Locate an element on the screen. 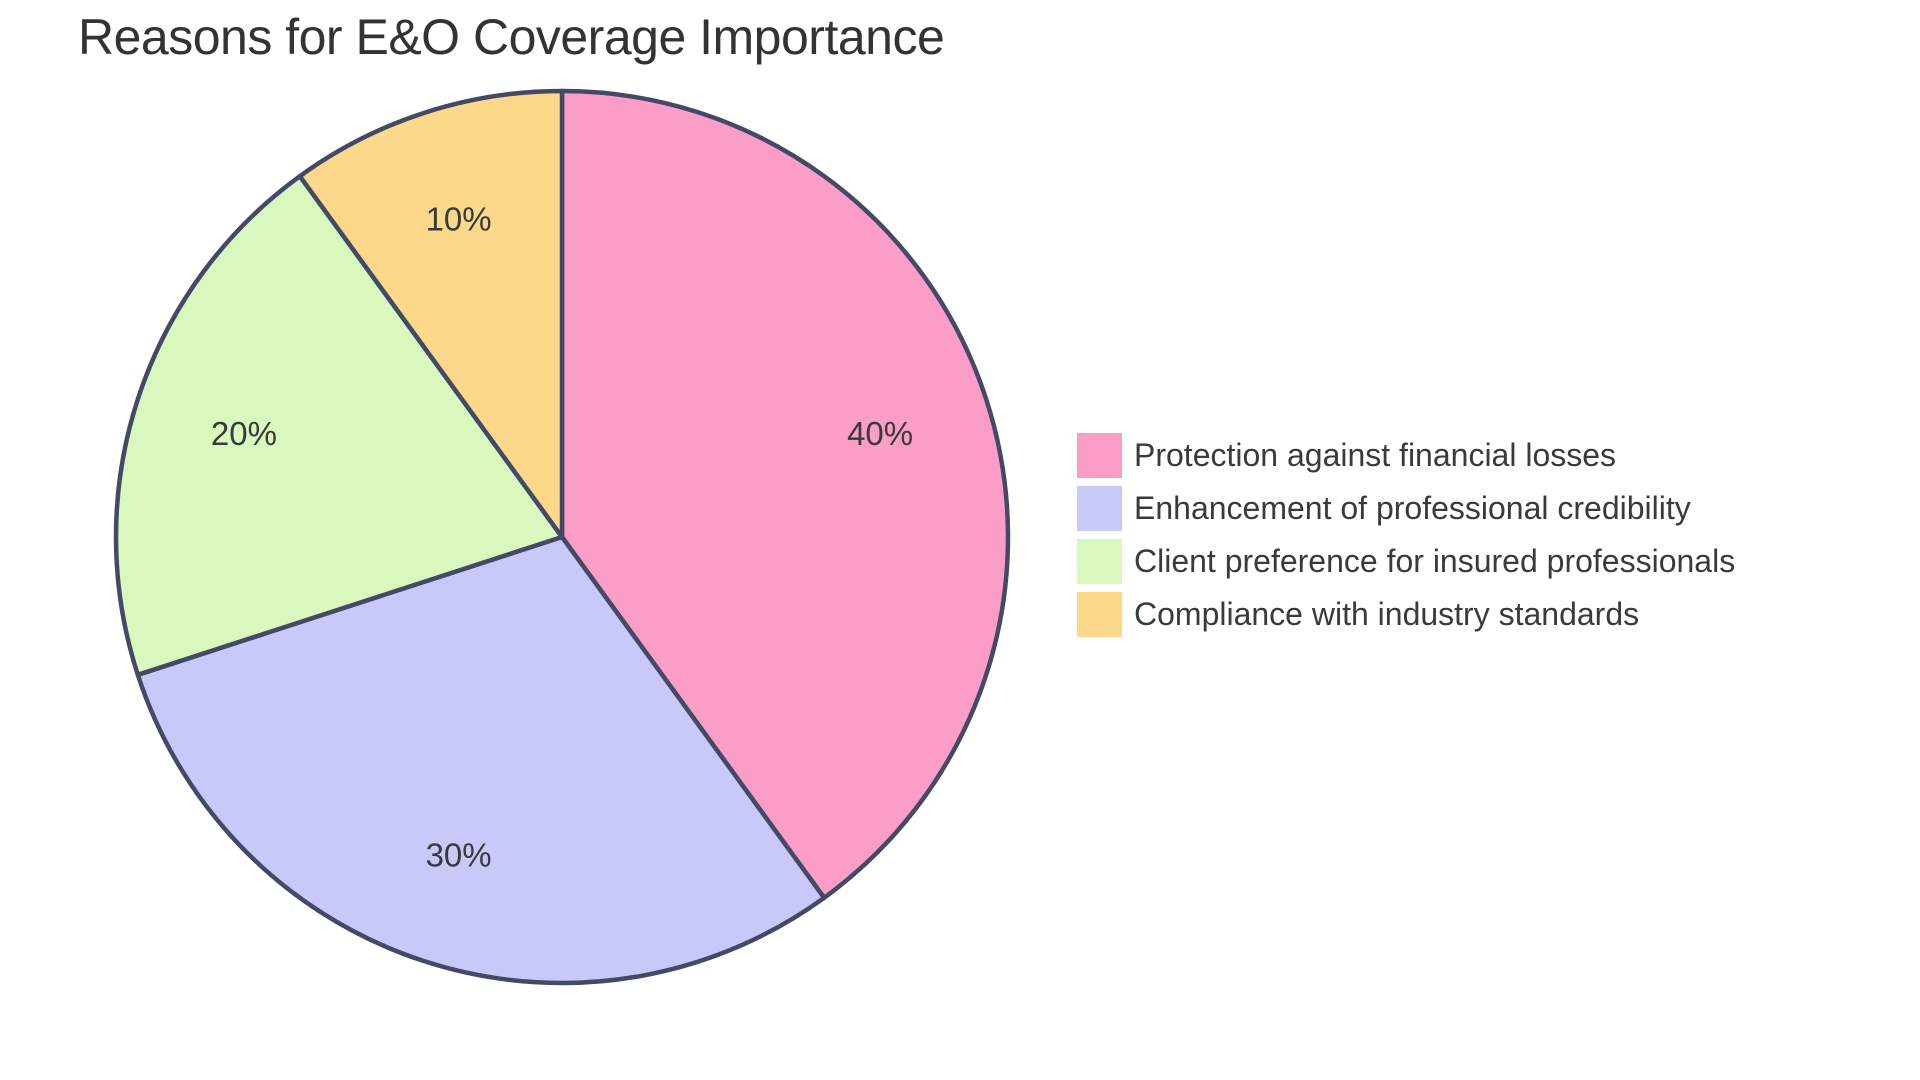  legend-label: Enhancement of professional credibility is located at coordinates (1412, 508).